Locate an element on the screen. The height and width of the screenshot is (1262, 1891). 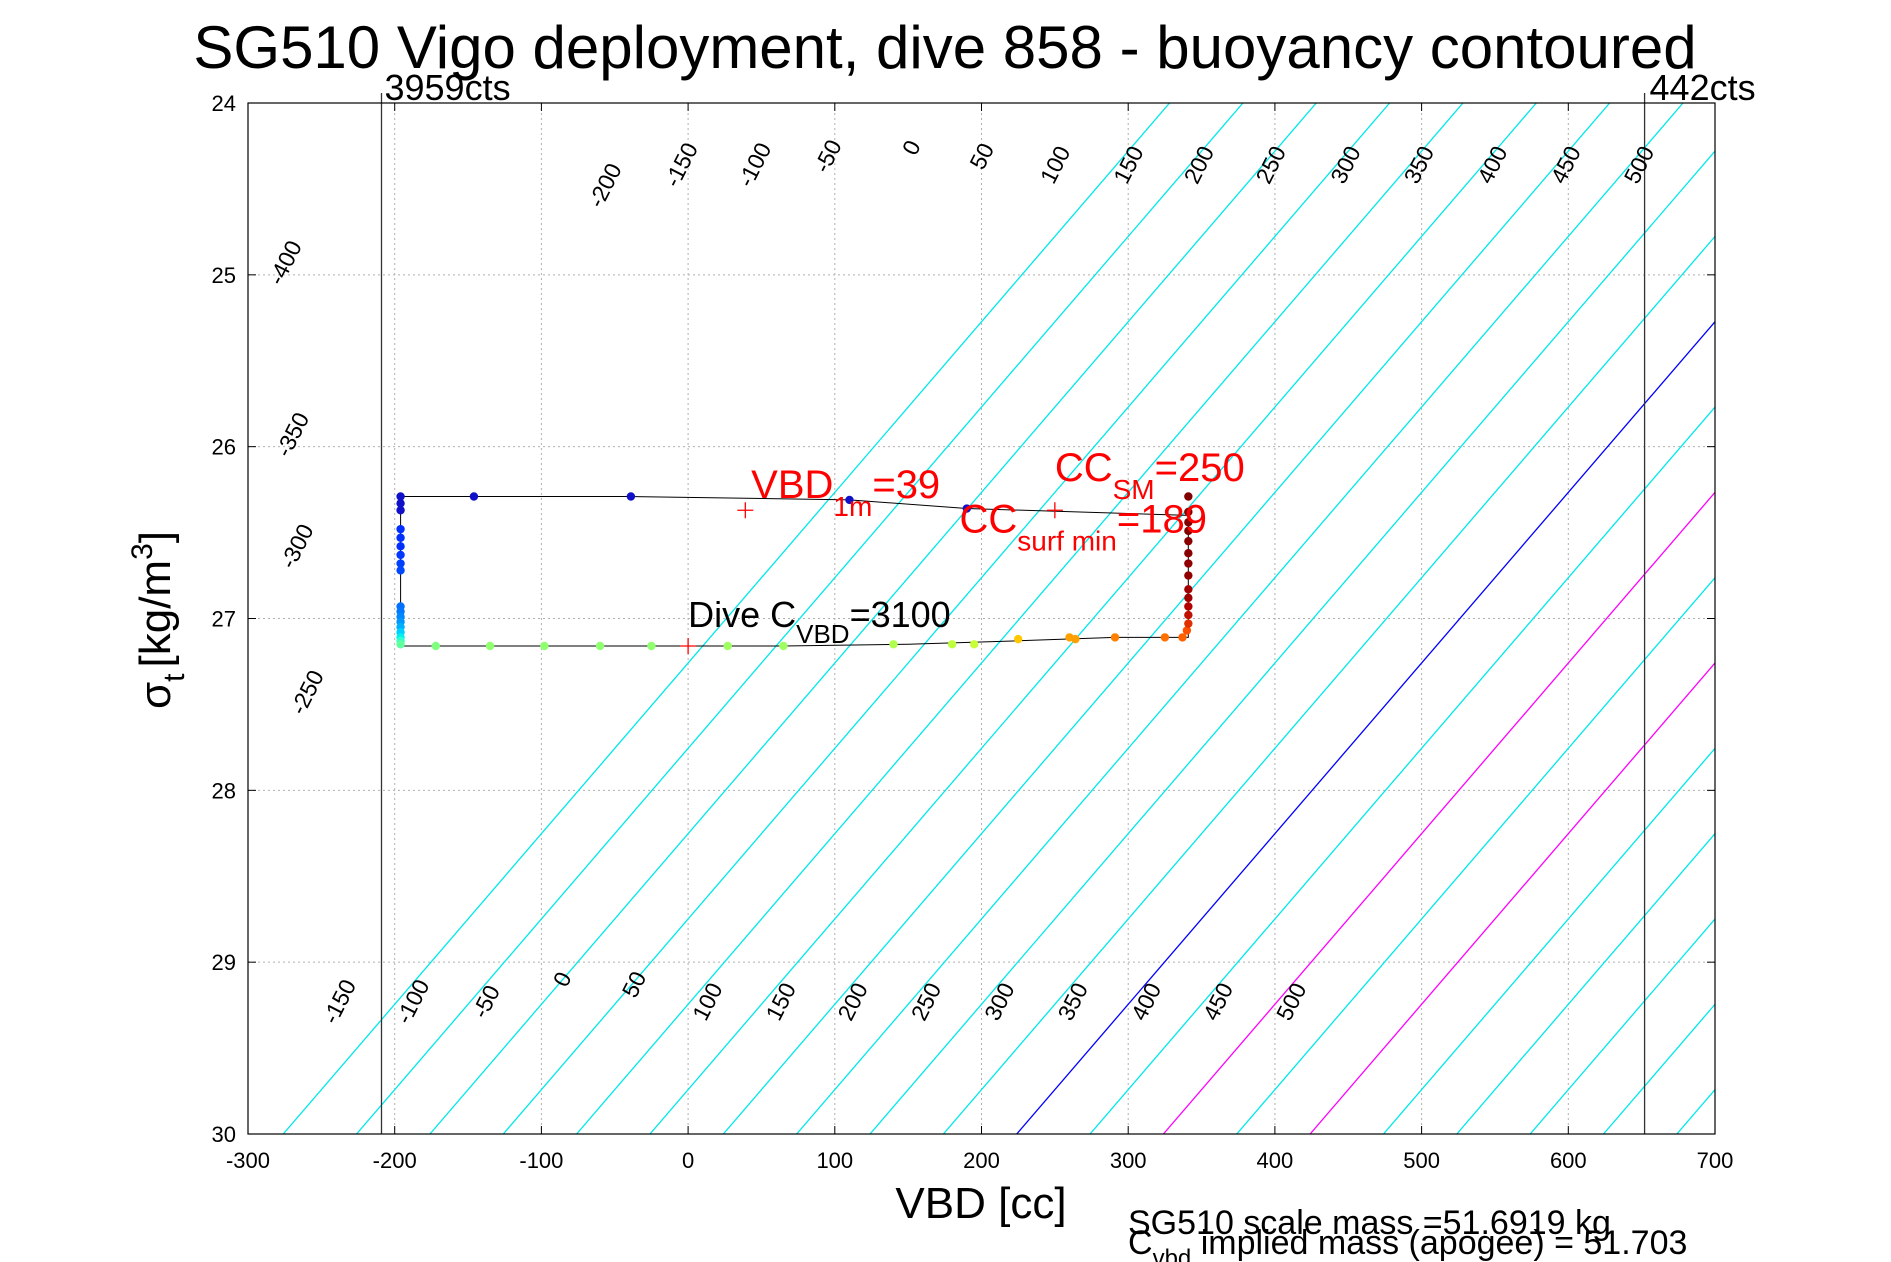
y-tick-label: 30 is located at coordinates (224, 1134).